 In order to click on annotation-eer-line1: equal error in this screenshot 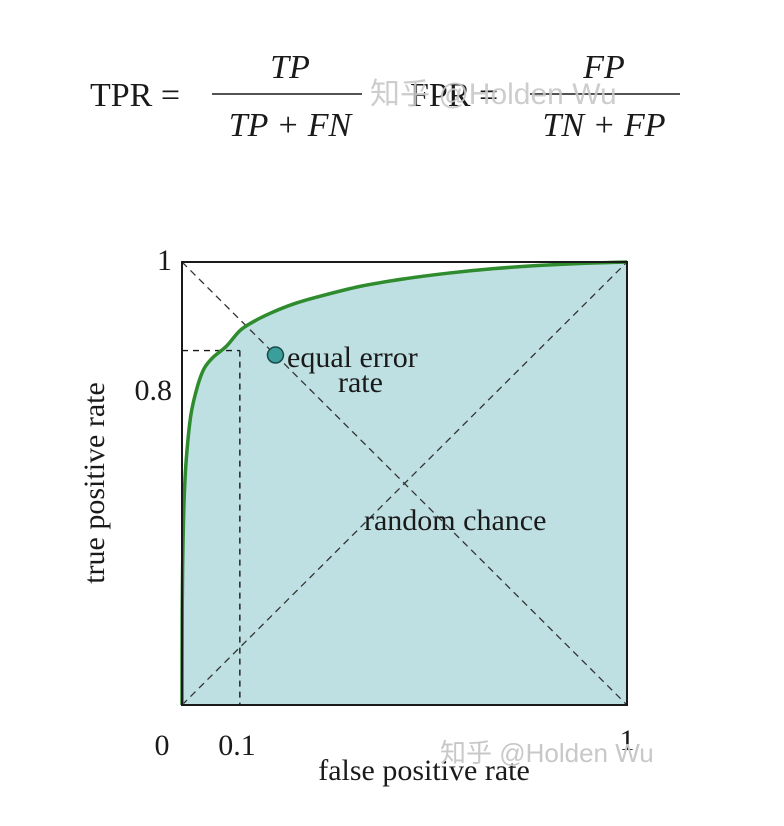, I will do `click(352, 357)`.